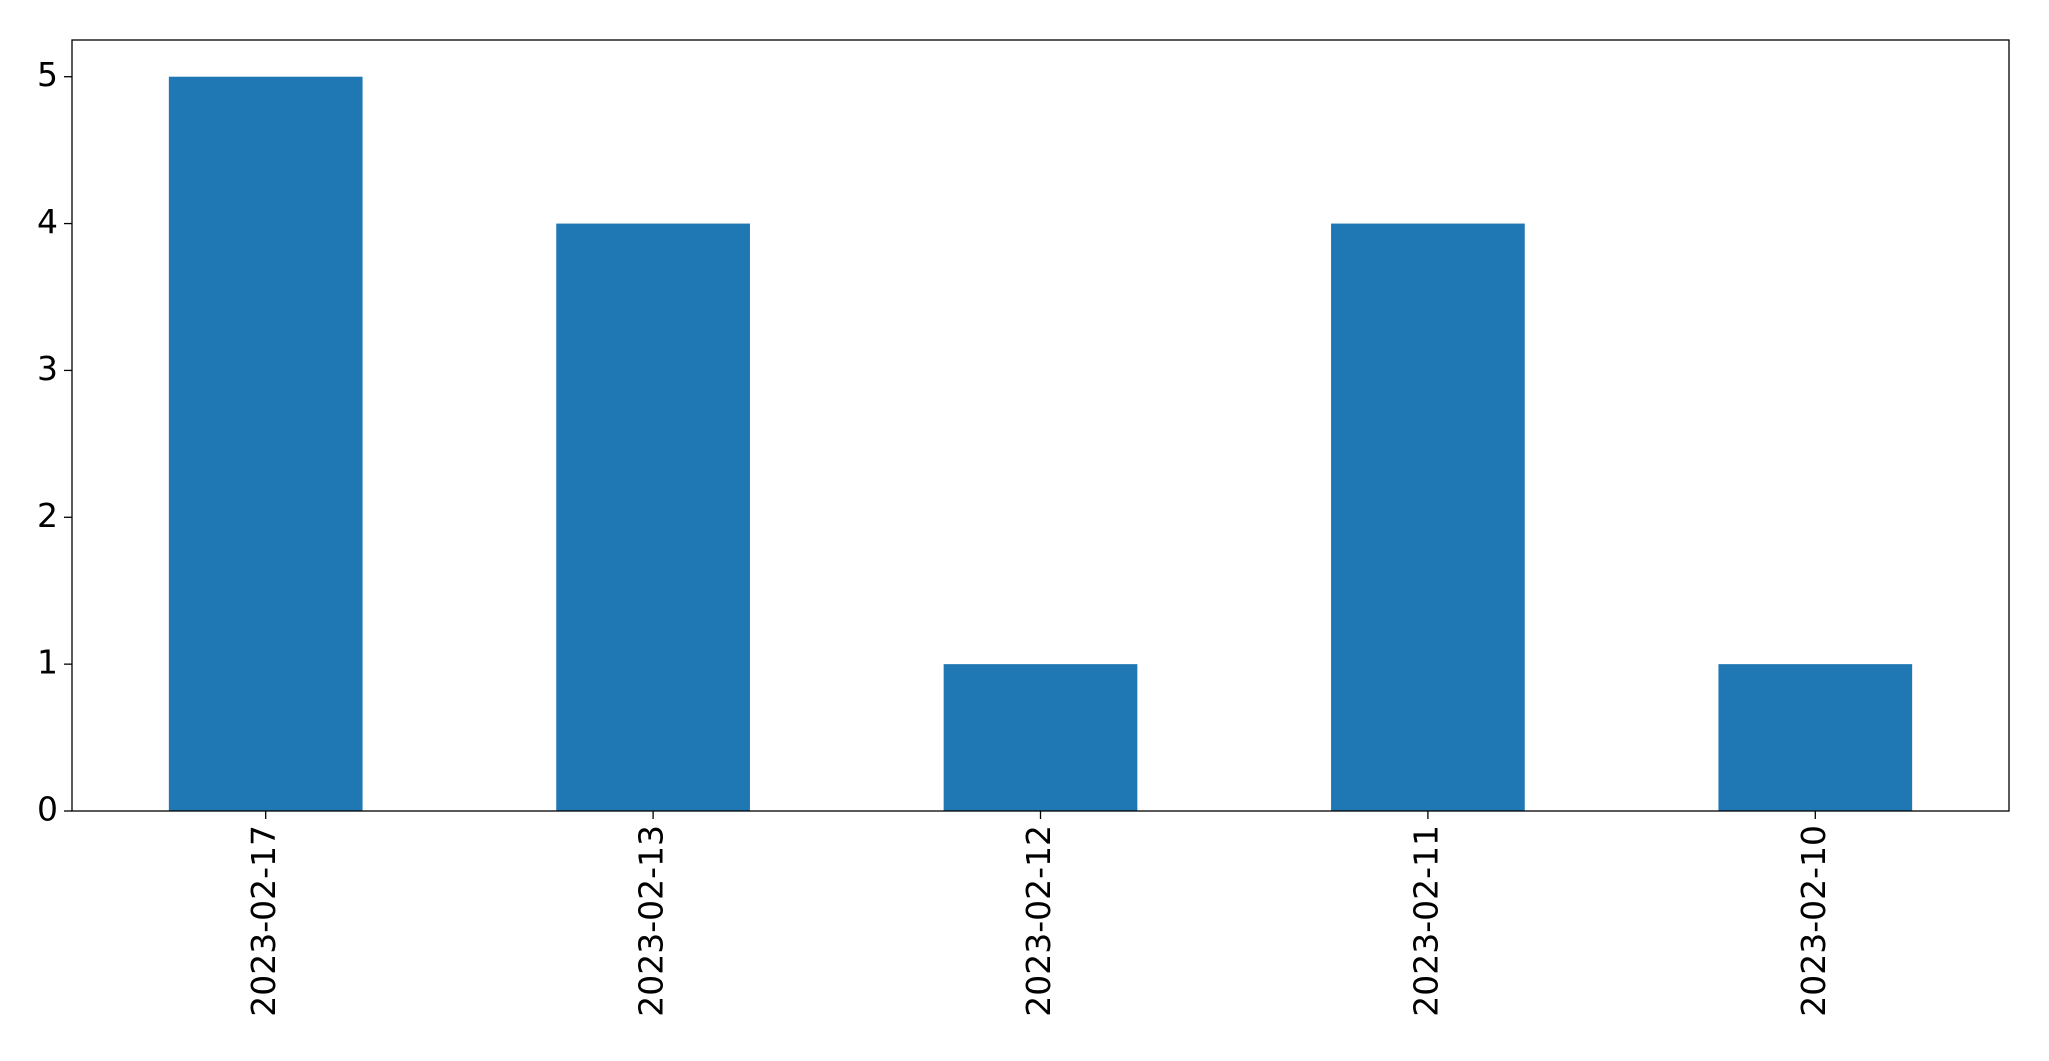  What do you see at coordinates (1425, 921) in the screenshot?
I see `x-tick-label: 2023-02-11` at bounding box center [1425, 921].